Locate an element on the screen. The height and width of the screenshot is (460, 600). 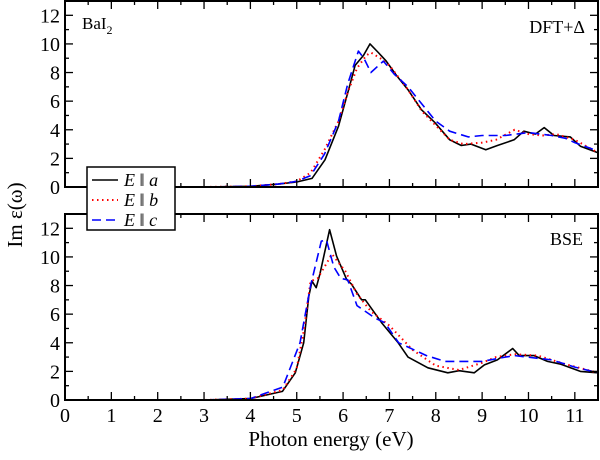
legend-label-b: E ‖ b is located at coordinates (140, 200).